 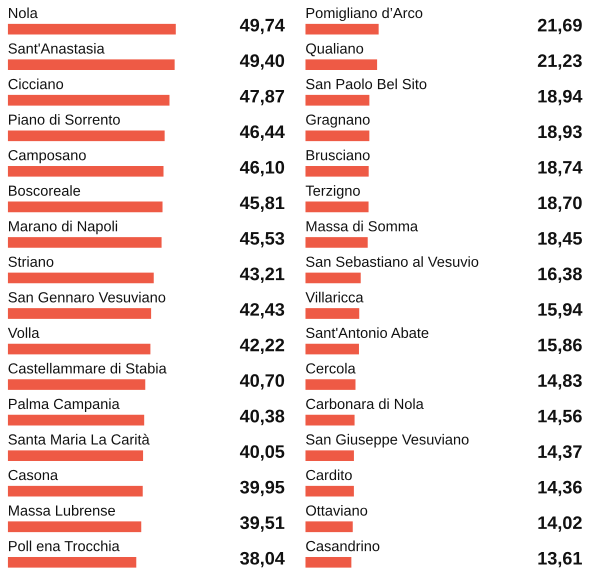 I want to click on y-tick-label: San Giuseppe Vesuviano, so click(x=387, y=441).